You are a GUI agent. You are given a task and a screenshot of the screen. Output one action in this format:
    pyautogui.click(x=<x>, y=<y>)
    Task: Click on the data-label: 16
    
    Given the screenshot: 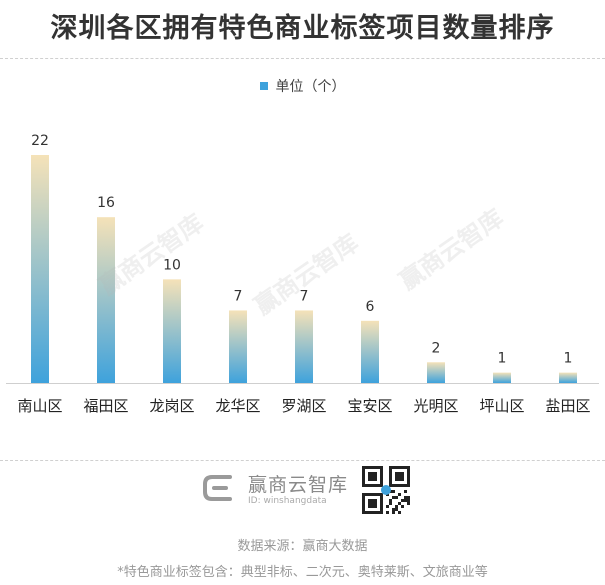 What is the action you would take?
    pyautogui.click(x=106, y=203)
    